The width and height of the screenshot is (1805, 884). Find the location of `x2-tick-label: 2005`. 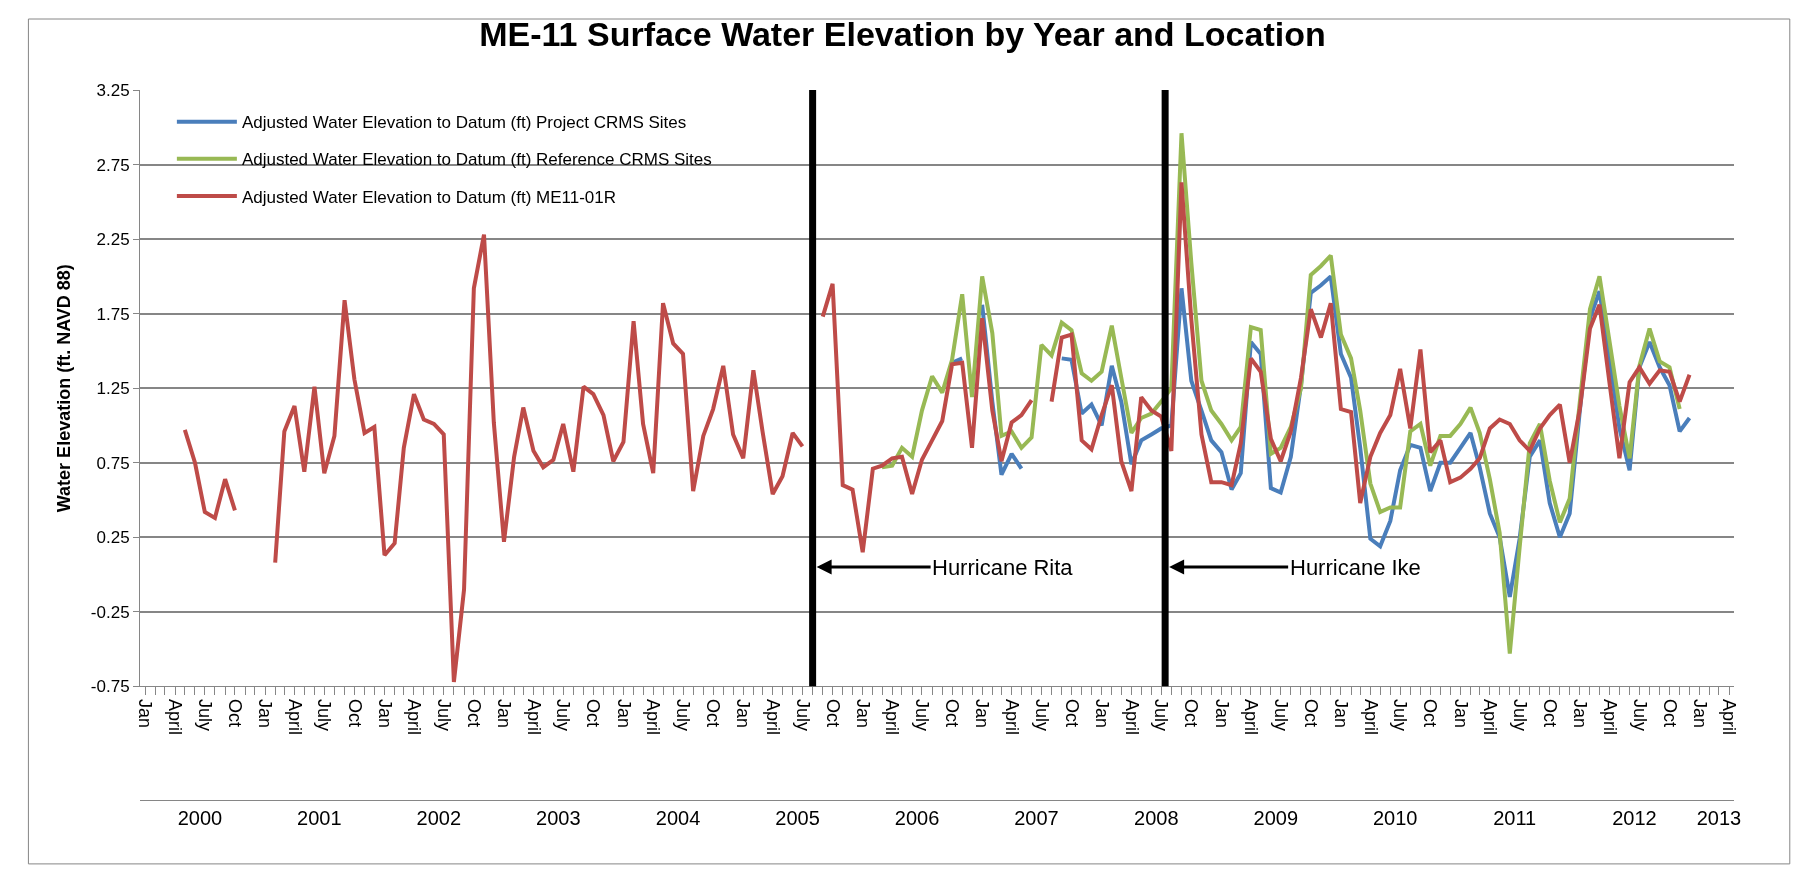

x2-tick-label: 2005 is located at coordinates (797, 818).